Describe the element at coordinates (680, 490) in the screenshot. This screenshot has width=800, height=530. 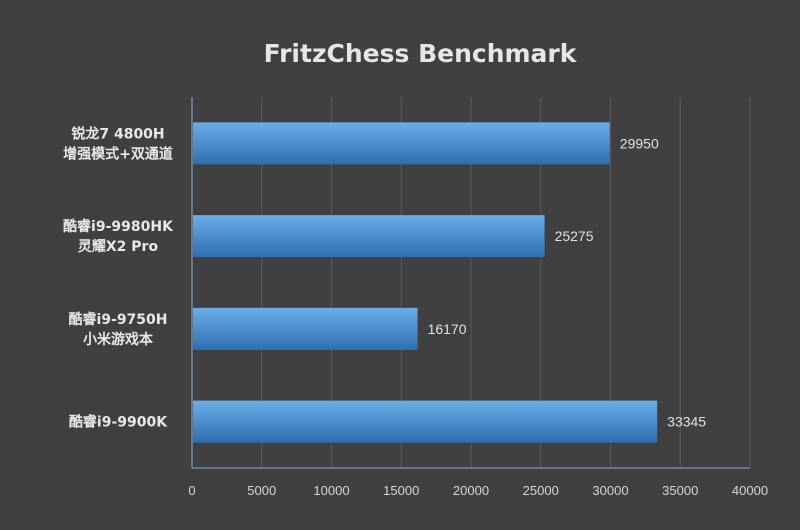
I see `x-tick-label: 35000` at that location.